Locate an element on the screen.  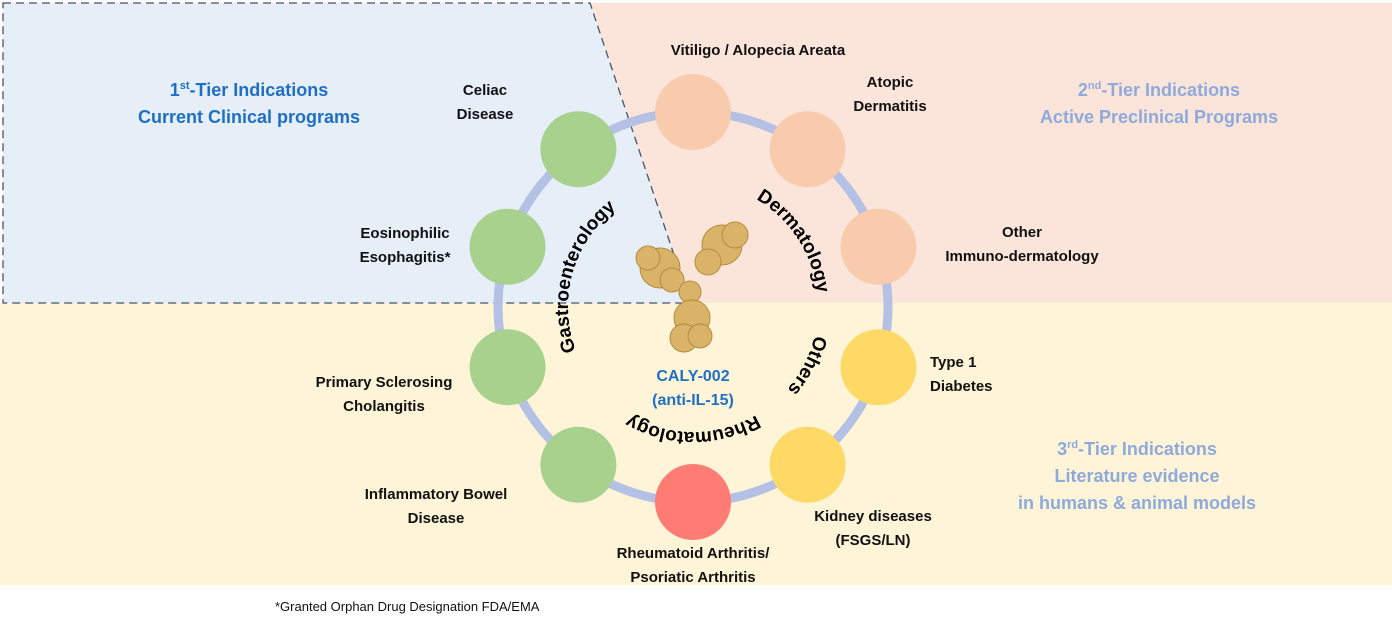
indication-label: Inflammatory Bowel Disease is located at coordinates (436, 506).